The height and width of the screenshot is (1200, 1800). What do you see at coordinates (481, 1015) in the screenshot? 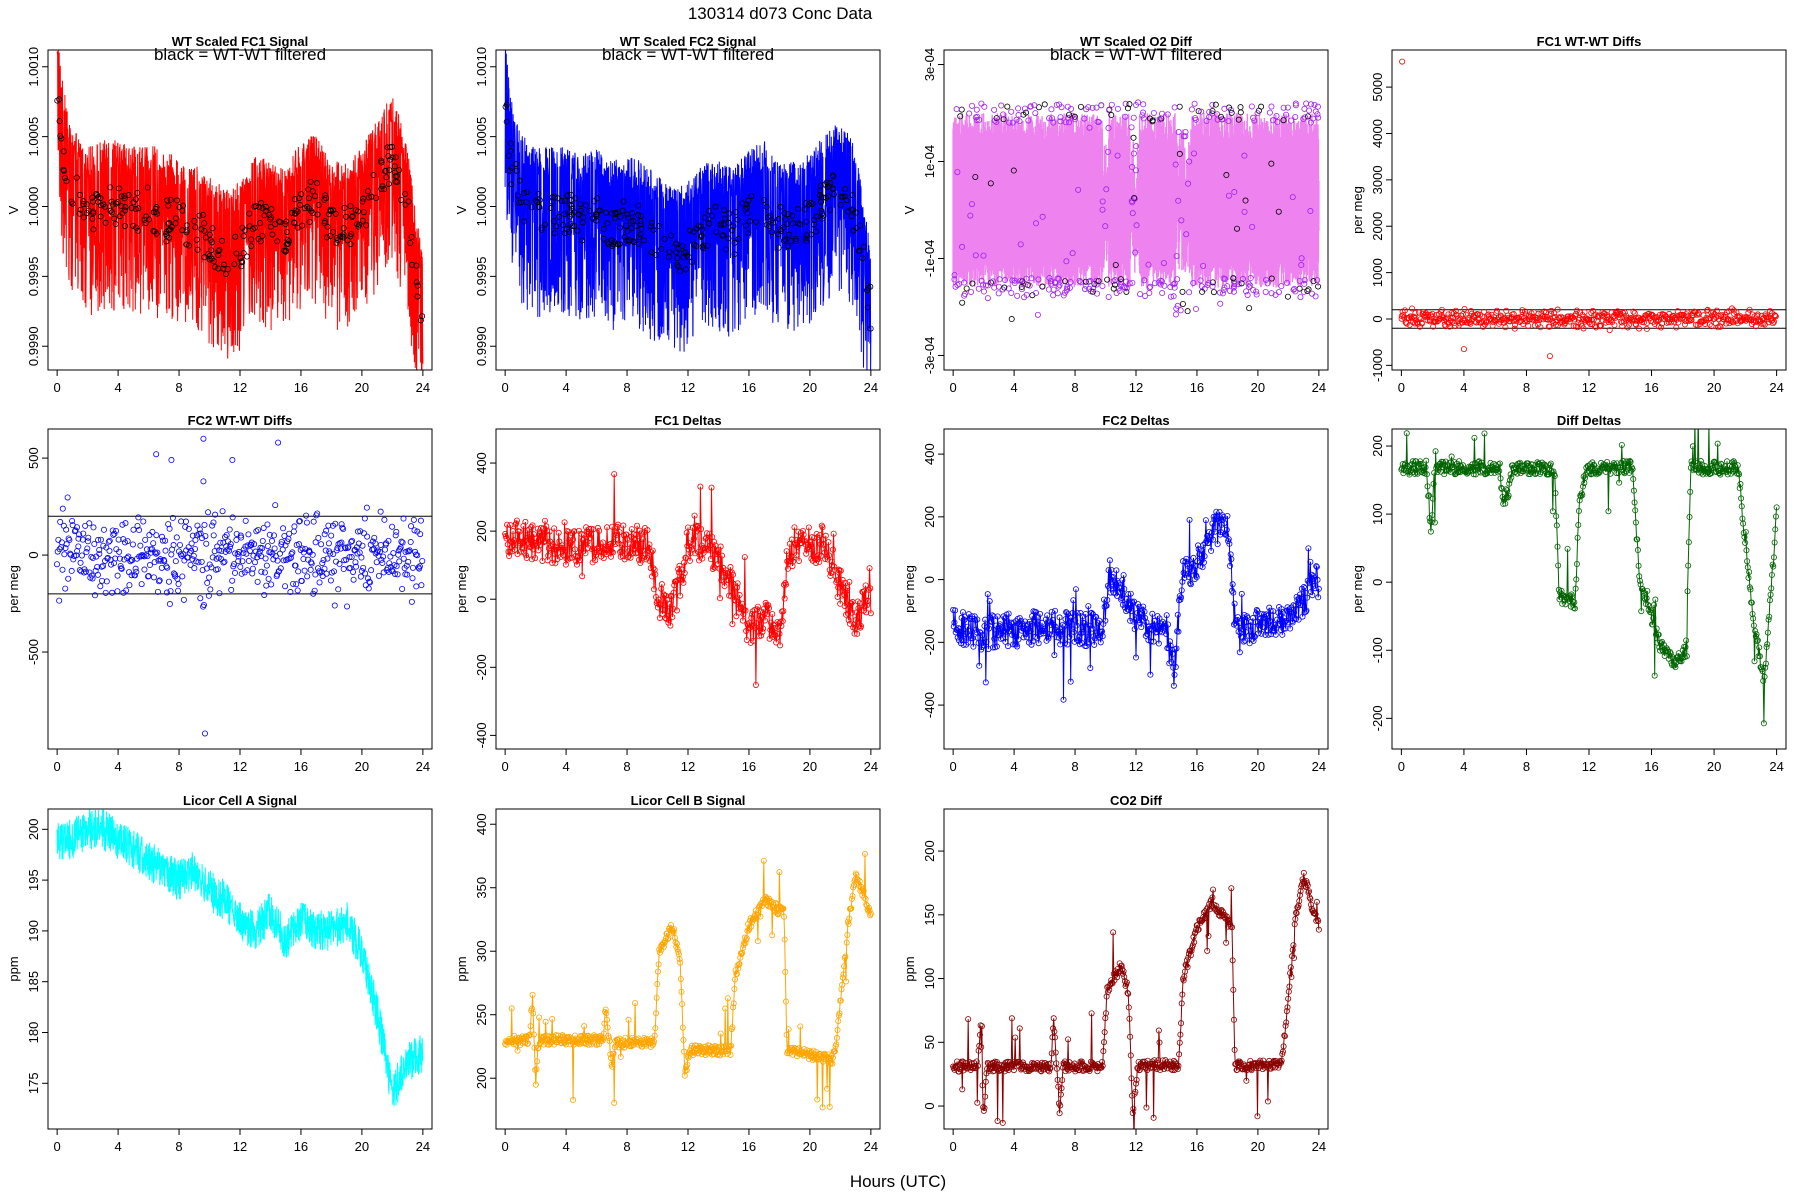
I see `y-tick-label: 250` at bounding box center [481, 1015].